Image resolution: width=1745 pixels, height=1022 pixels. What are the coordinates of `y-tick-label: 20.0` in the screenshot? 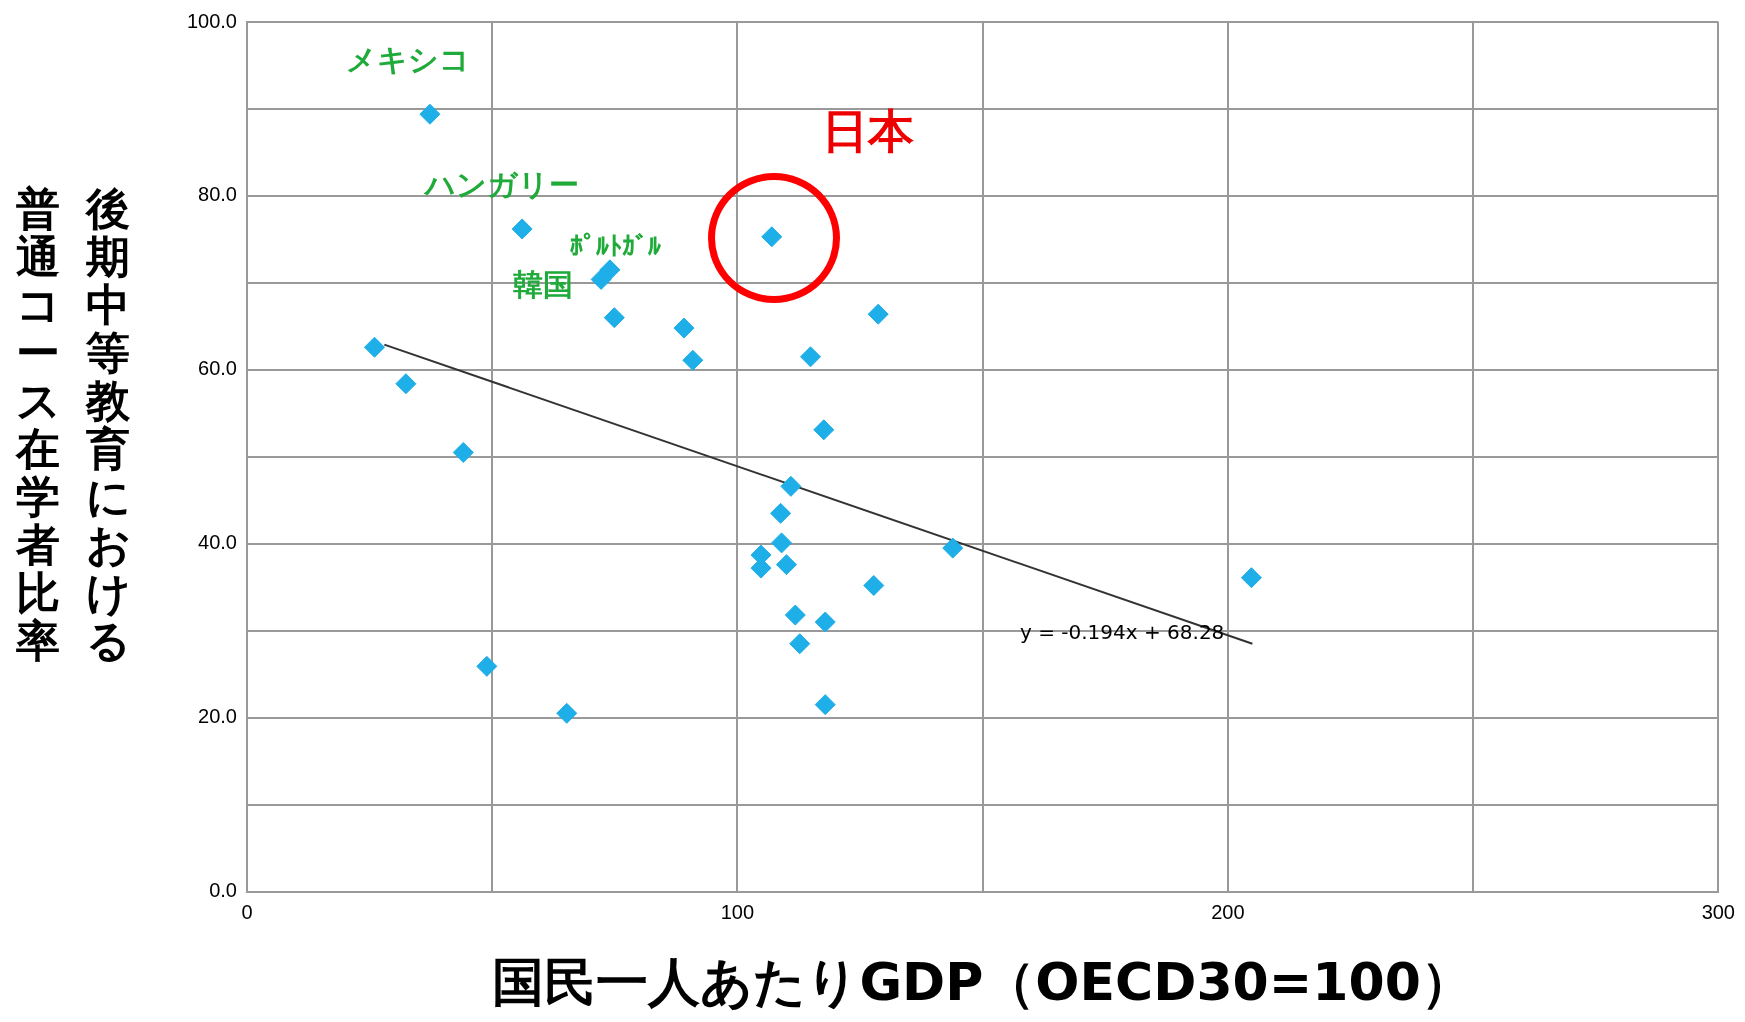 It's located at (217, 716).